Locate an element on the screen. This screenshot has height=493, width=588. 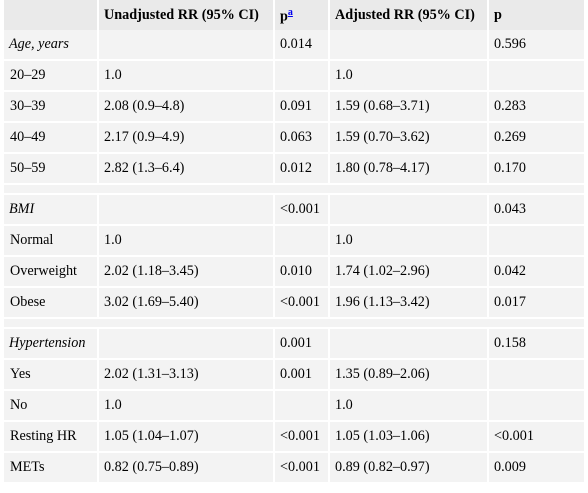
header-p-adjusted: p is located at coordinates (536, 15).